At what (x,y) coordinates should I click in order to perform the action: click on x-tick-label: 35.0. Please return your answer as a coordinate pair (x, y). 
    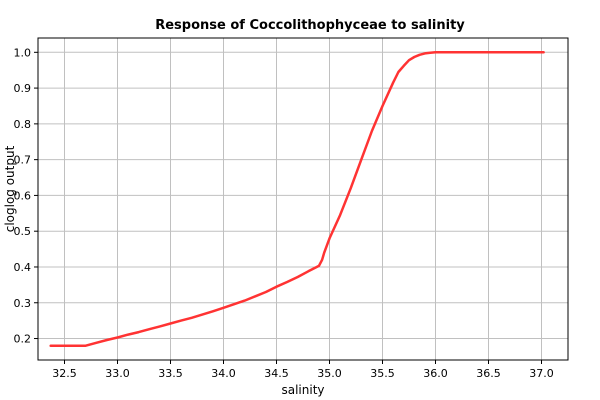
    Looking at the image, I should click on (329, 373).